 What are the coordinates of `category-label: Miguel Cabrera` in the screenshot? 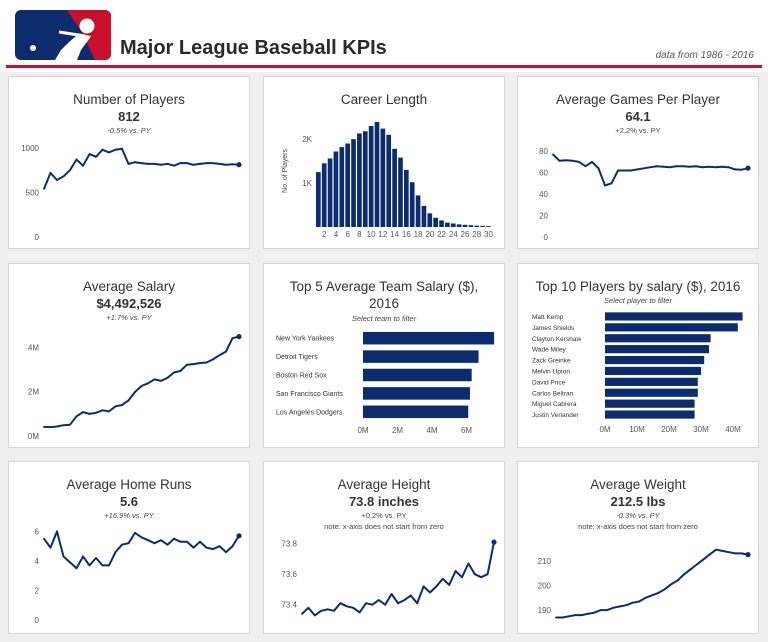 It's located at (554, 404).